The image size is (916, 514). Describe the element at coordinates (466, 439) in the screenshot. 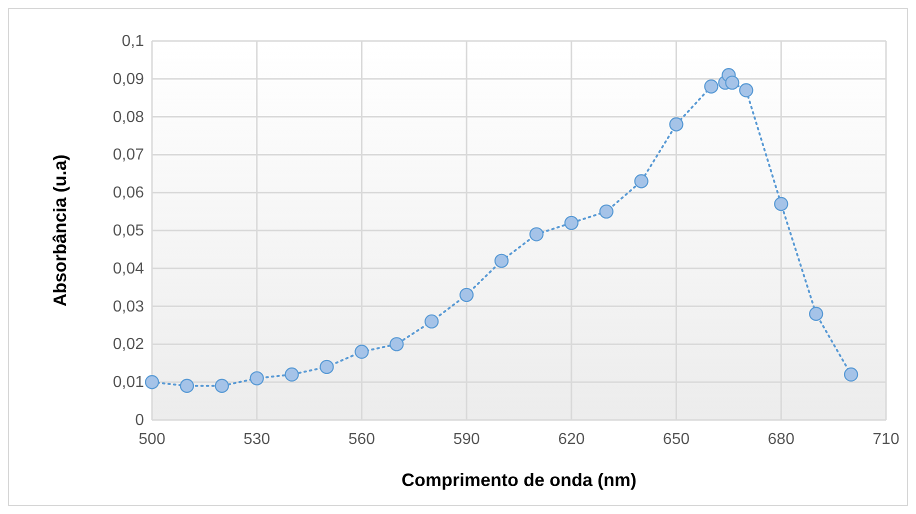

I see `x-tick-label: 590` at that location.